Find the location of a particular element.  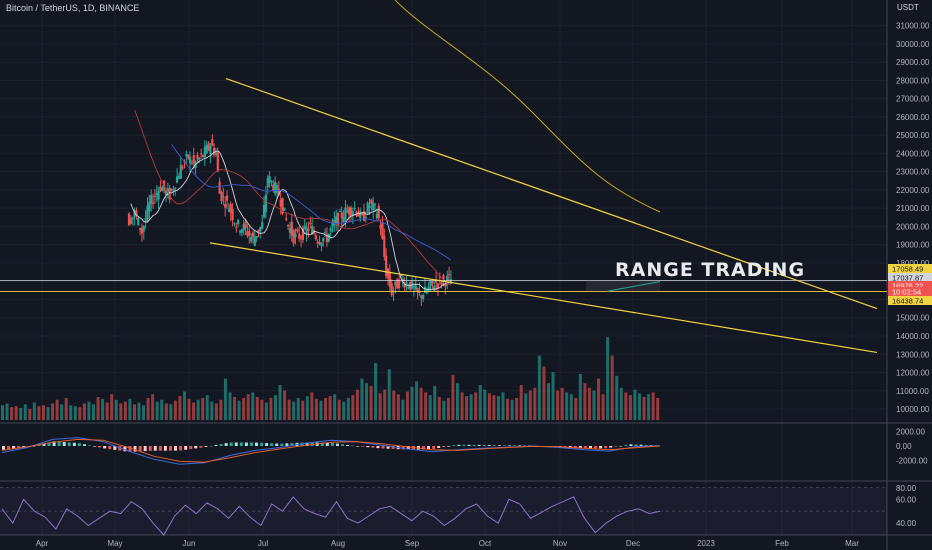

volume-bars is located at coordinates (330, 378).